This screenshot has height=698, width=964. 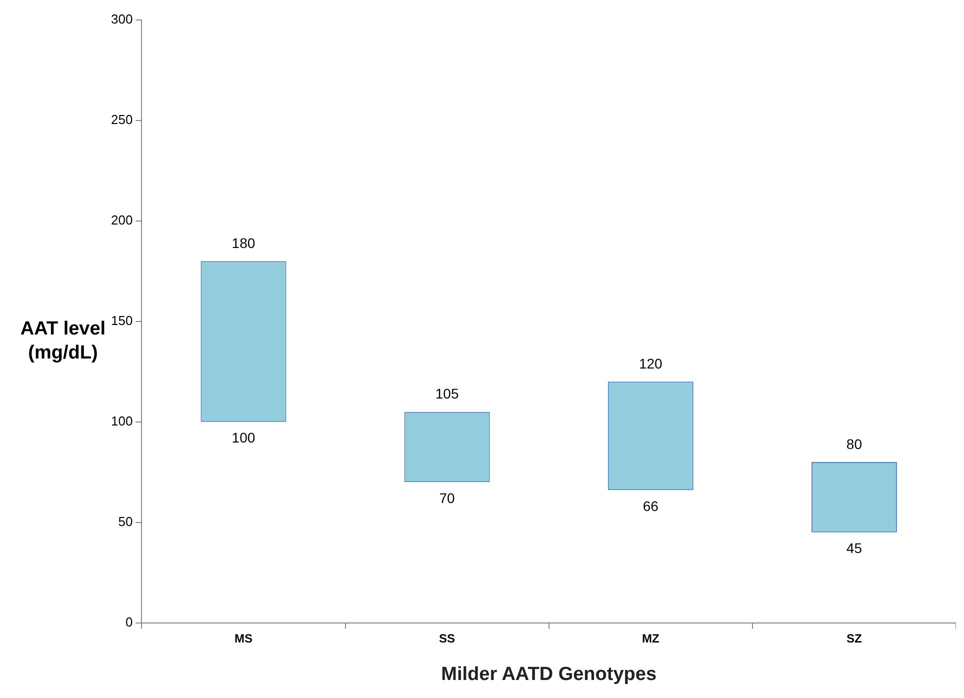 I want to click on y-tick-label: 50, so click(x=125, y=521).